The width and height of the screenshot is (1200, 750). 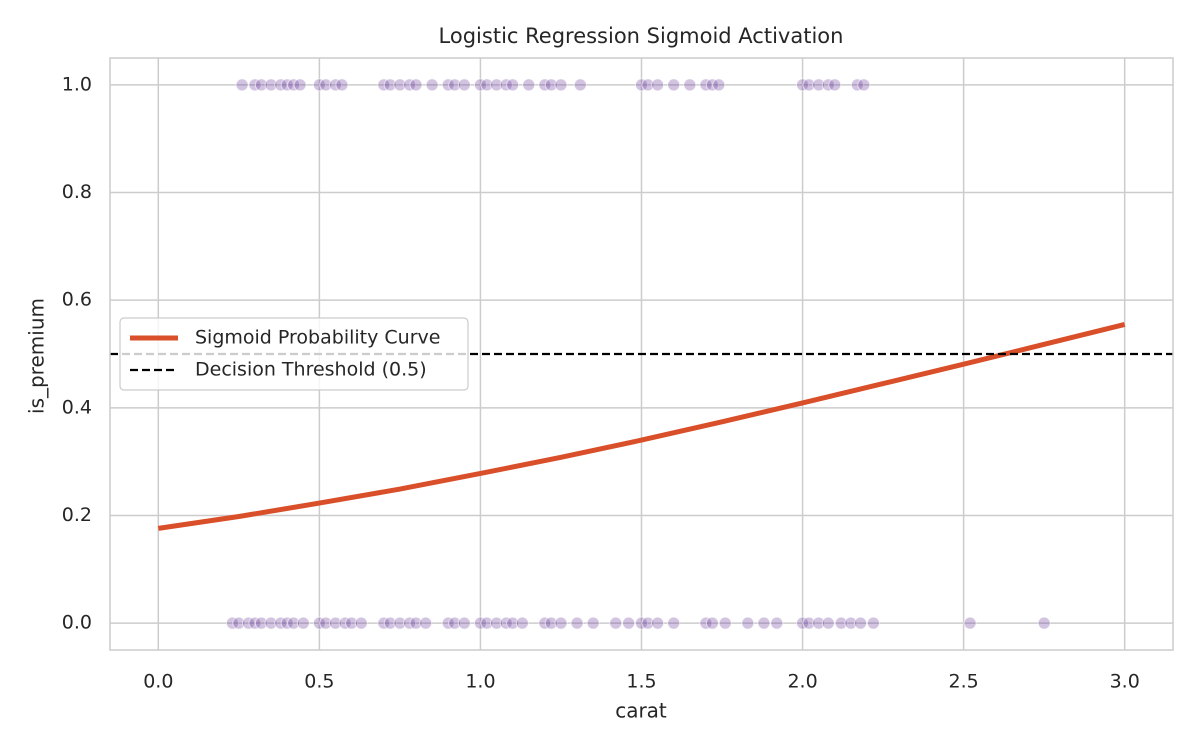 I want to click on legend-label: Sigmoid Probability Curve, so click(x=317, y=338).